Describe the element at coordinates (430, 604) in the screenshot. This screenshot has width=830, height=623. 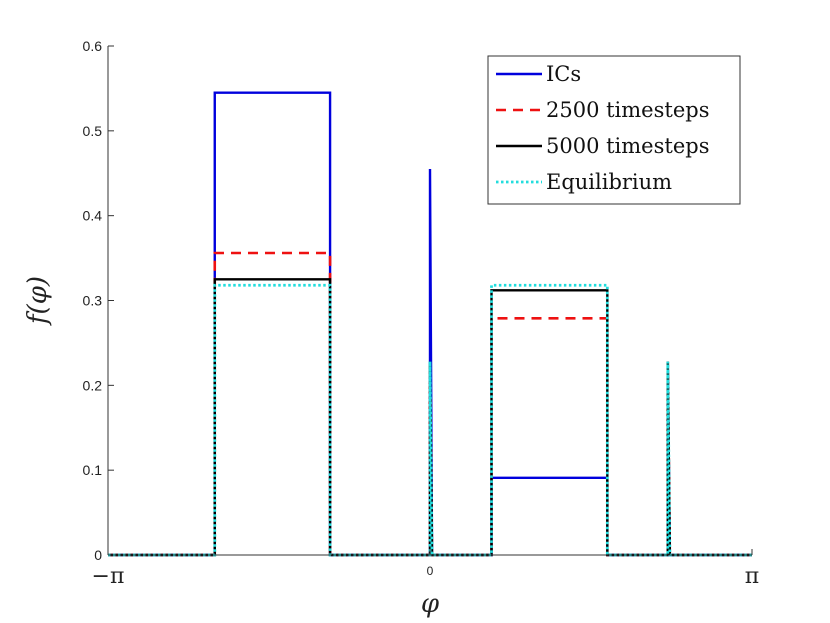
I see `x-axis-label: φ` at that location.